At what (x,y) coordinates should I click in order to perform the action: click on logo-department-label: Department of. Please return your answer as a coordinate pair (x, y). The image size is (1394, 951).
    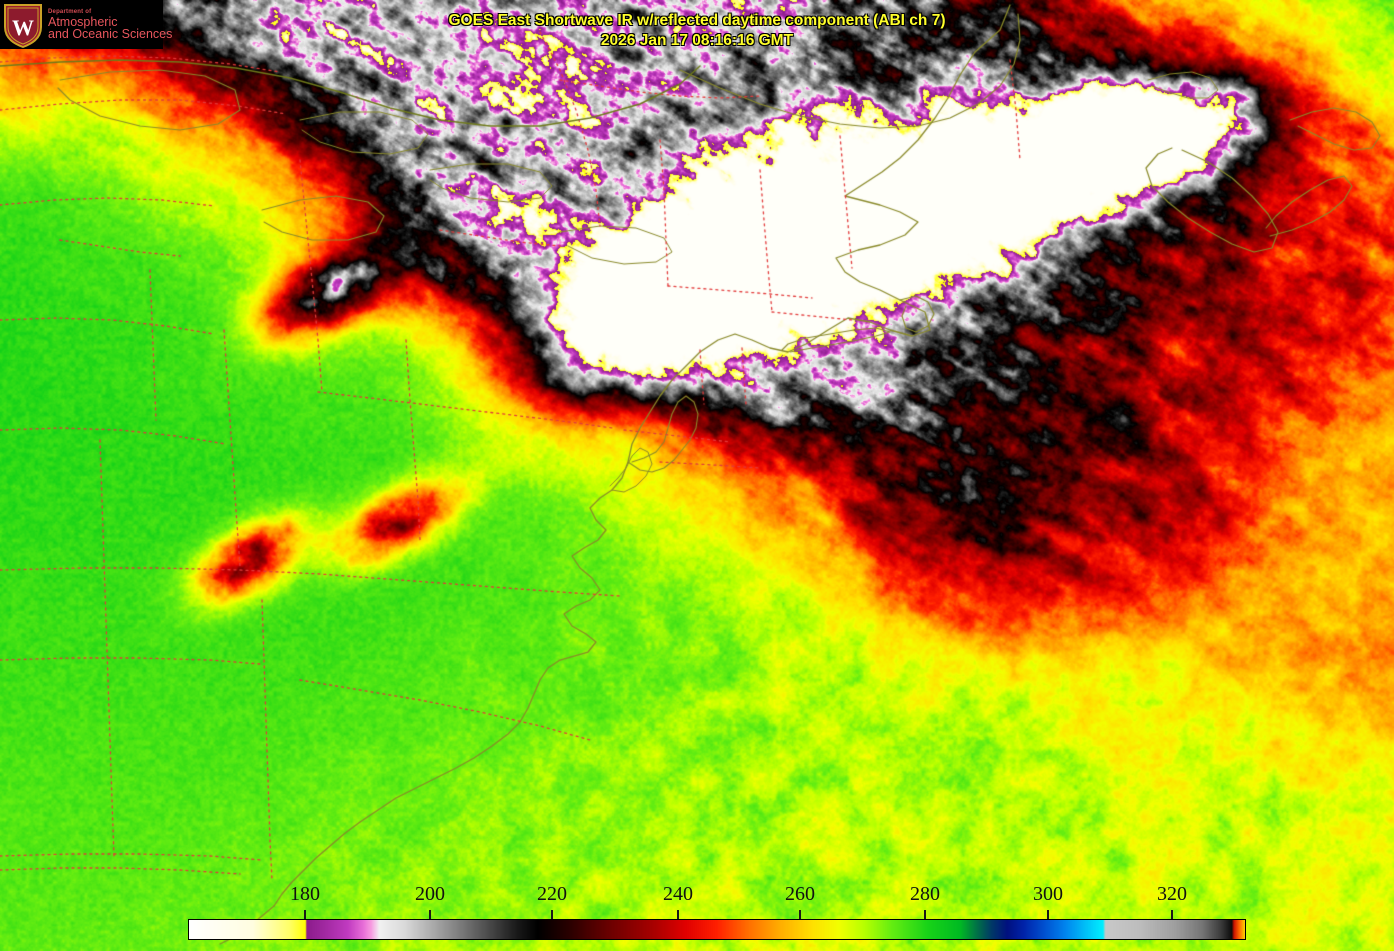
    Looking at the image, I should click on (70, 11).